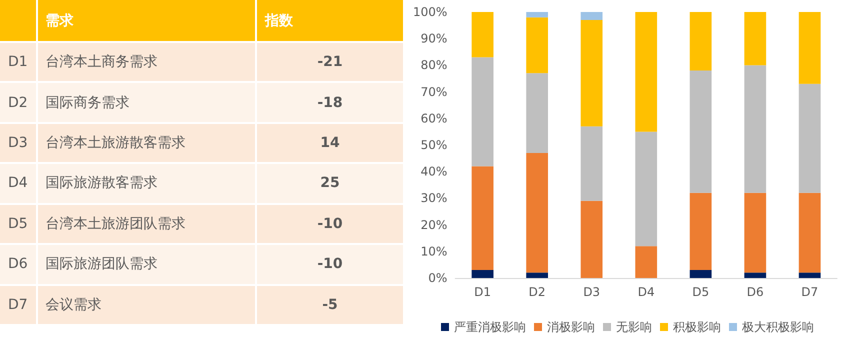 This screenshot has height=340, width=845. Describe the element at coordinates (146, 102) in the screenshot. I see `text: 国际商务需求` at that location.